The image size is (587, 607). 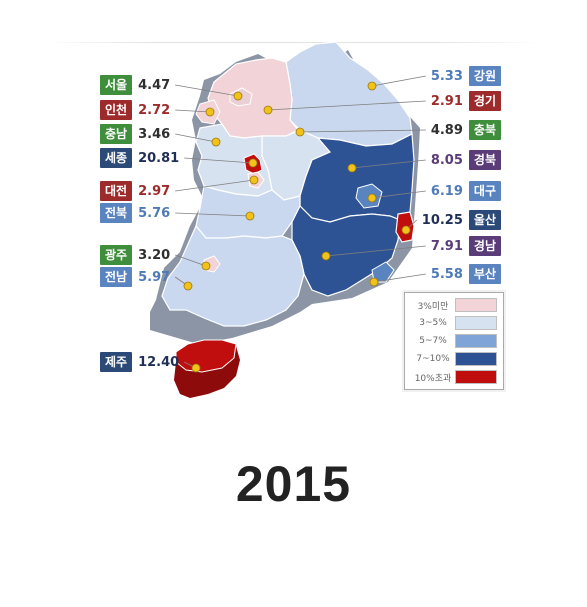 I want to click on value-chungnam: 3.46, so click(x=154, y=134).